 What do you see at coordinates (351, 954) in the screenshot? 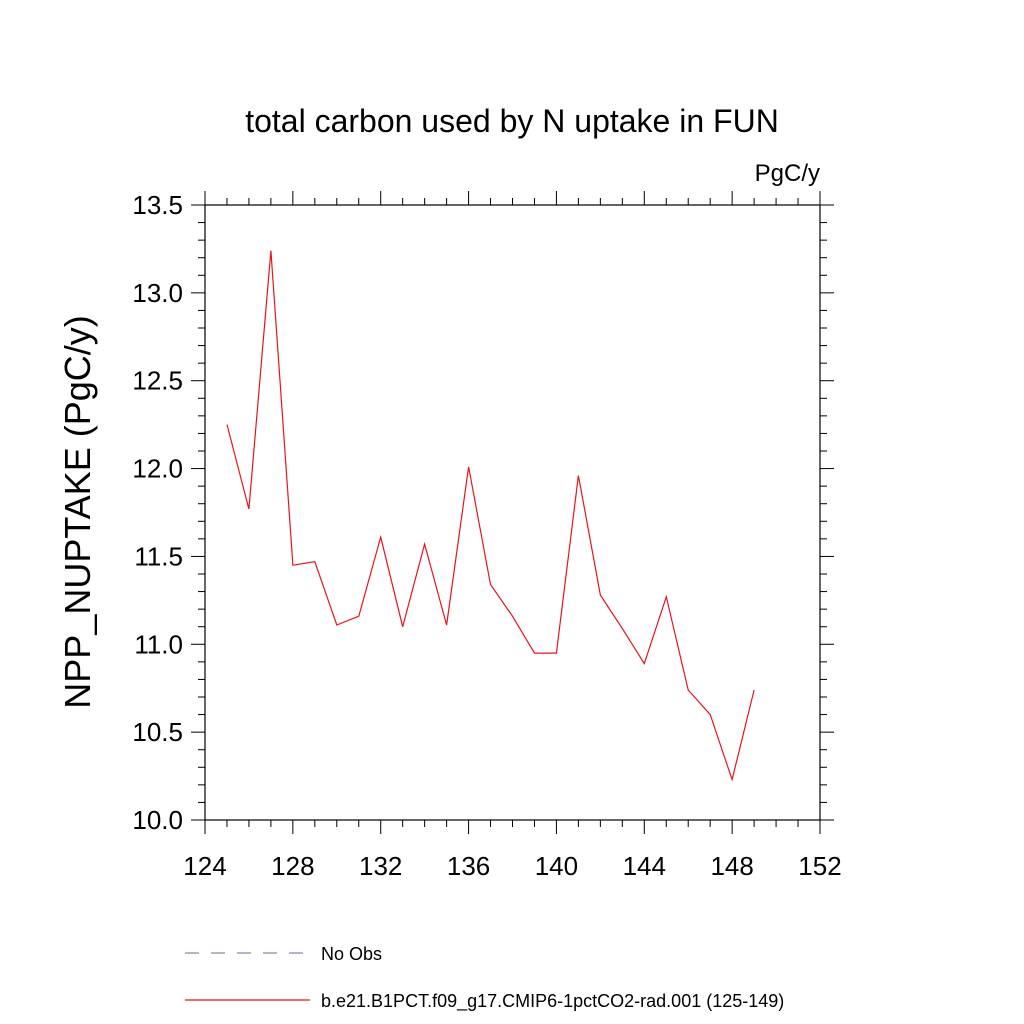
I see `legend-label: No Obs` at bounding box center [351, 954].